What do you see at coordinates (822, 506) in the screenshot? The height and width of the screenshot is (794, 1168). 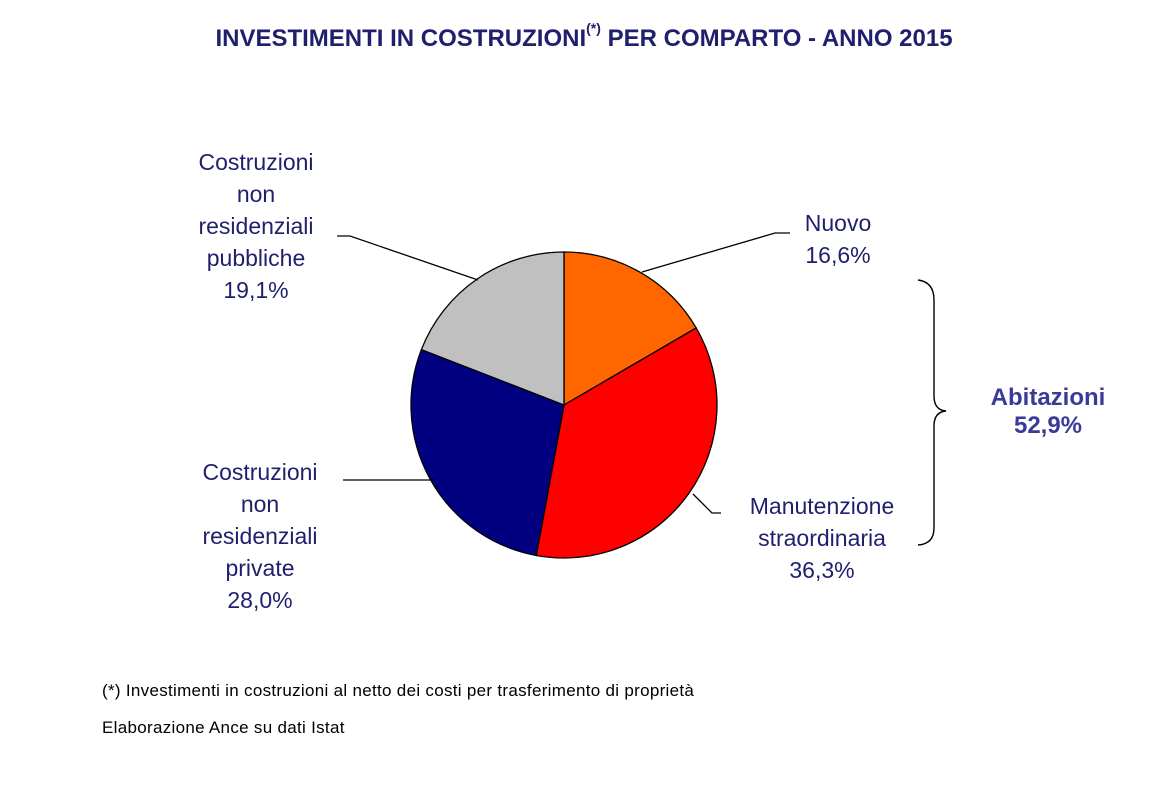 I see `slice-label-line: Manutenzione` at bounding box center [822, 506].